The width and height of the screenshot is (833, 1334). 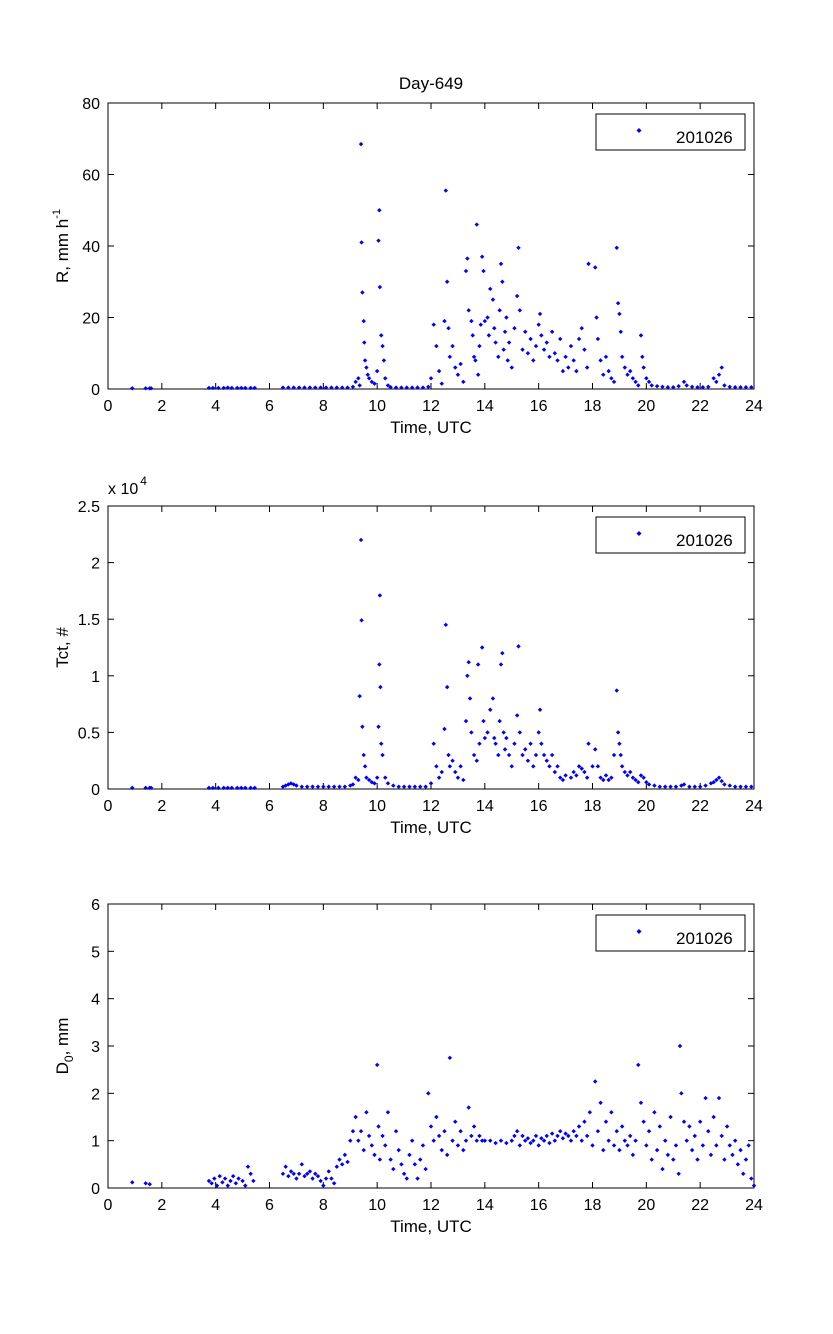 What do you see at coordinates (95, 1094) in the screenshot?
I see `median-diameter-y-tick-label: 2` at bounding box center [95, 1094].